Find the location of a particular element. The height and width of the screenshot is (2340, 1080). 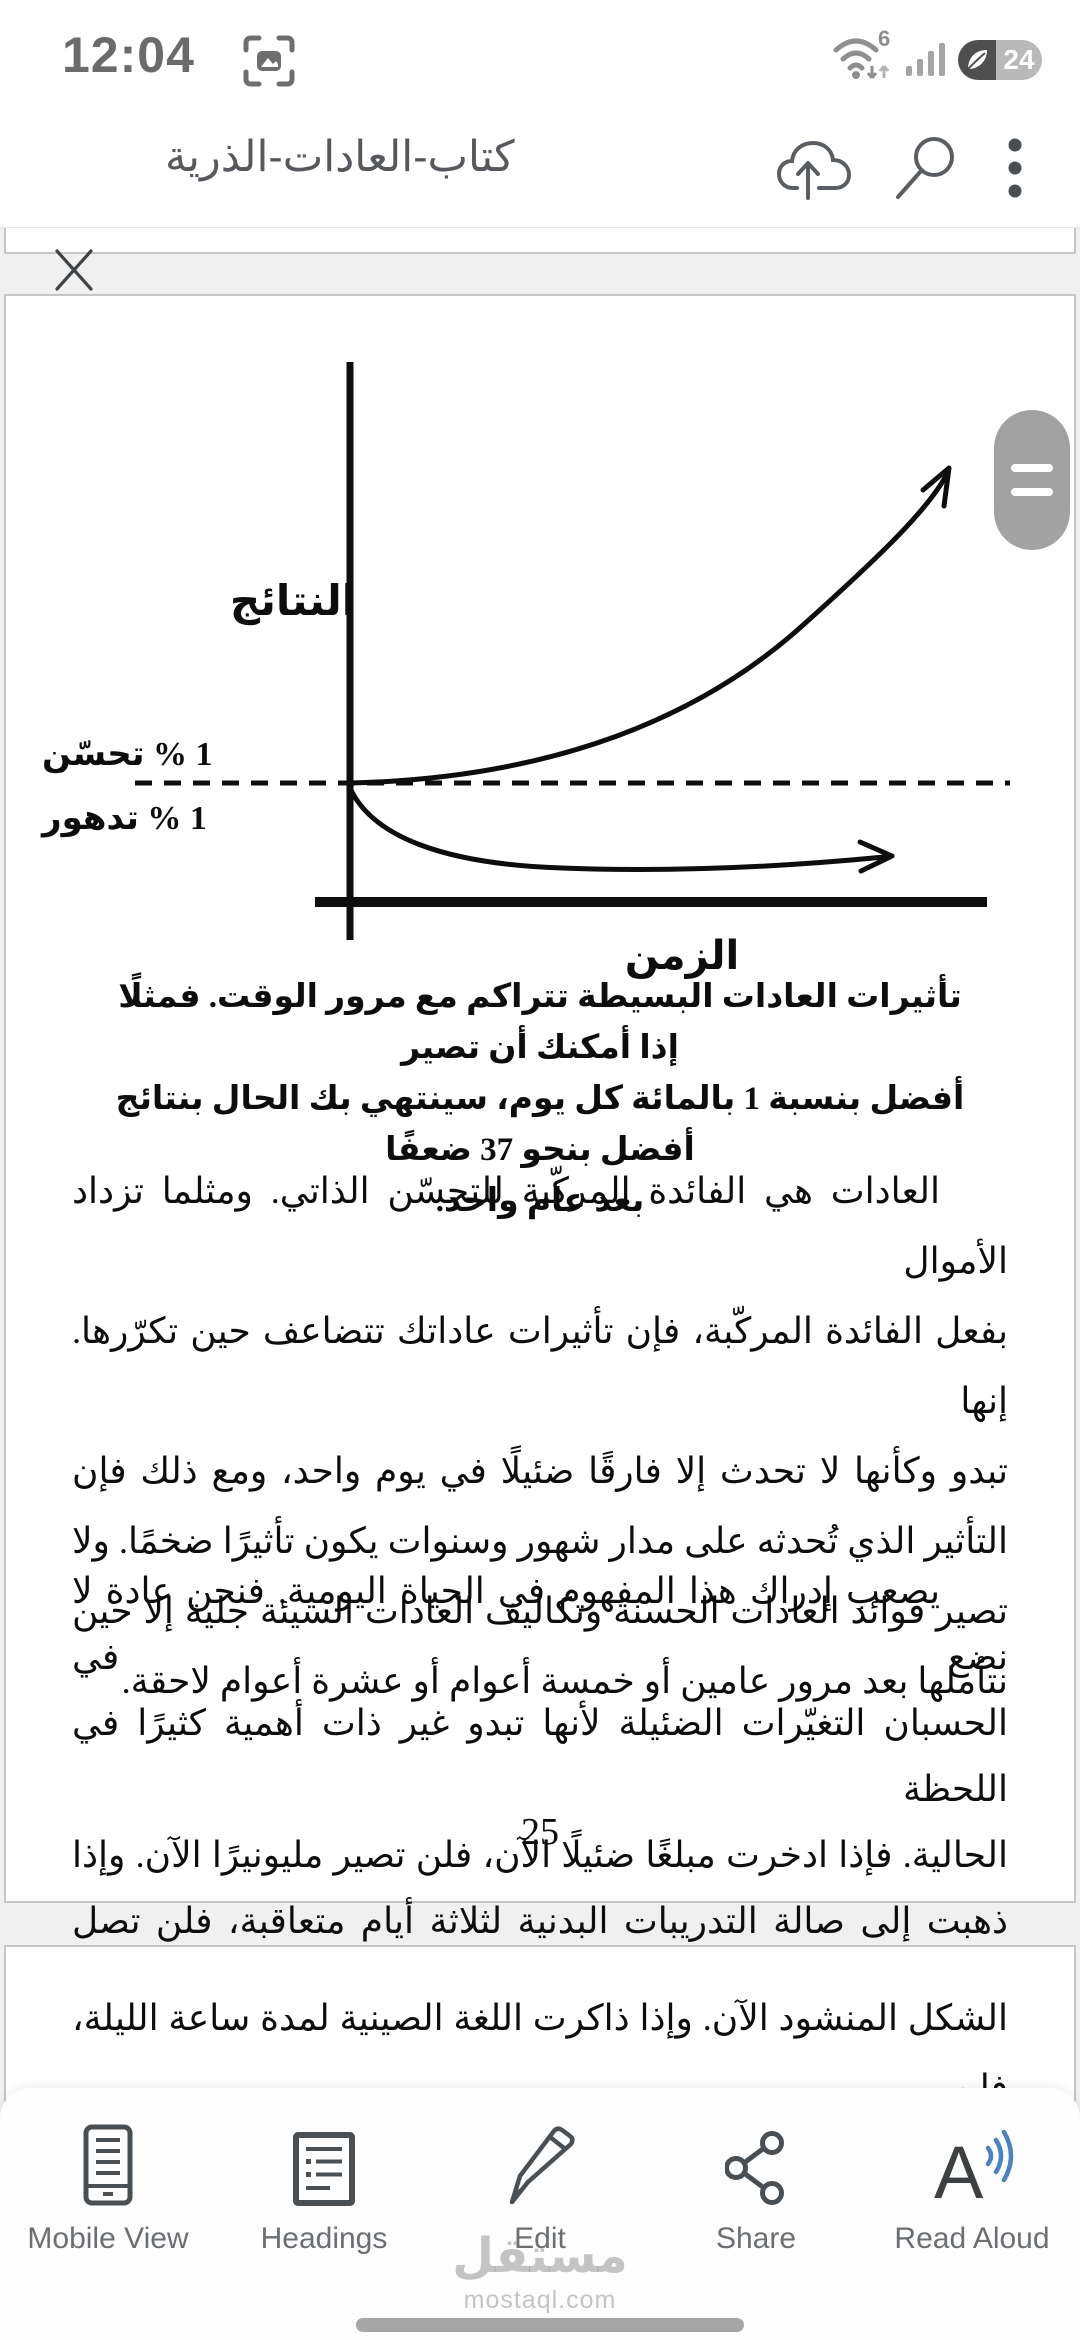

toolbar-item-label: Mobile View is located at coordinates (108, 2238).